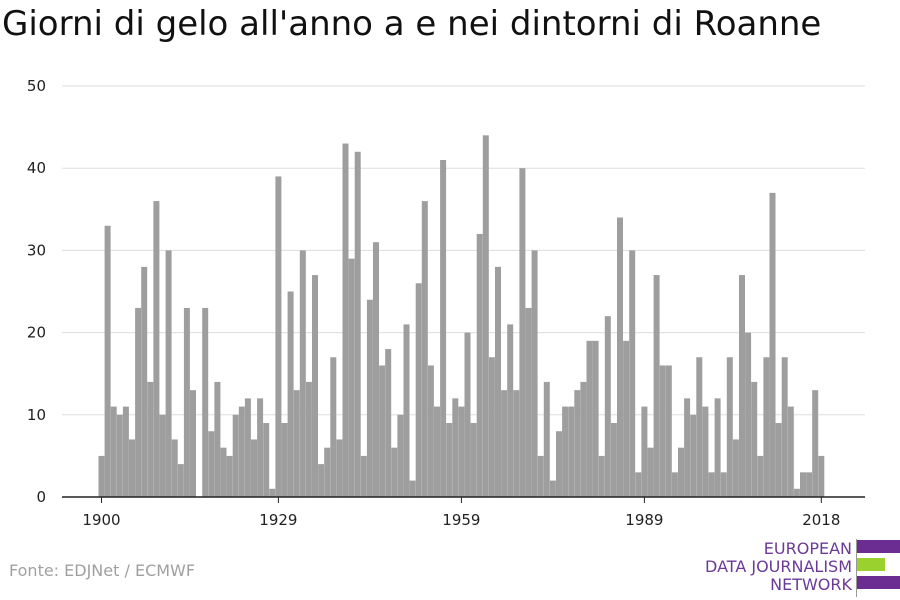 The height and width of the screenshot is (600, 900). What do you see at coordinates (807, 548) in the screenshot?
I see `logo-line-1: EUROPEAN` at bounding box center [807, 548].